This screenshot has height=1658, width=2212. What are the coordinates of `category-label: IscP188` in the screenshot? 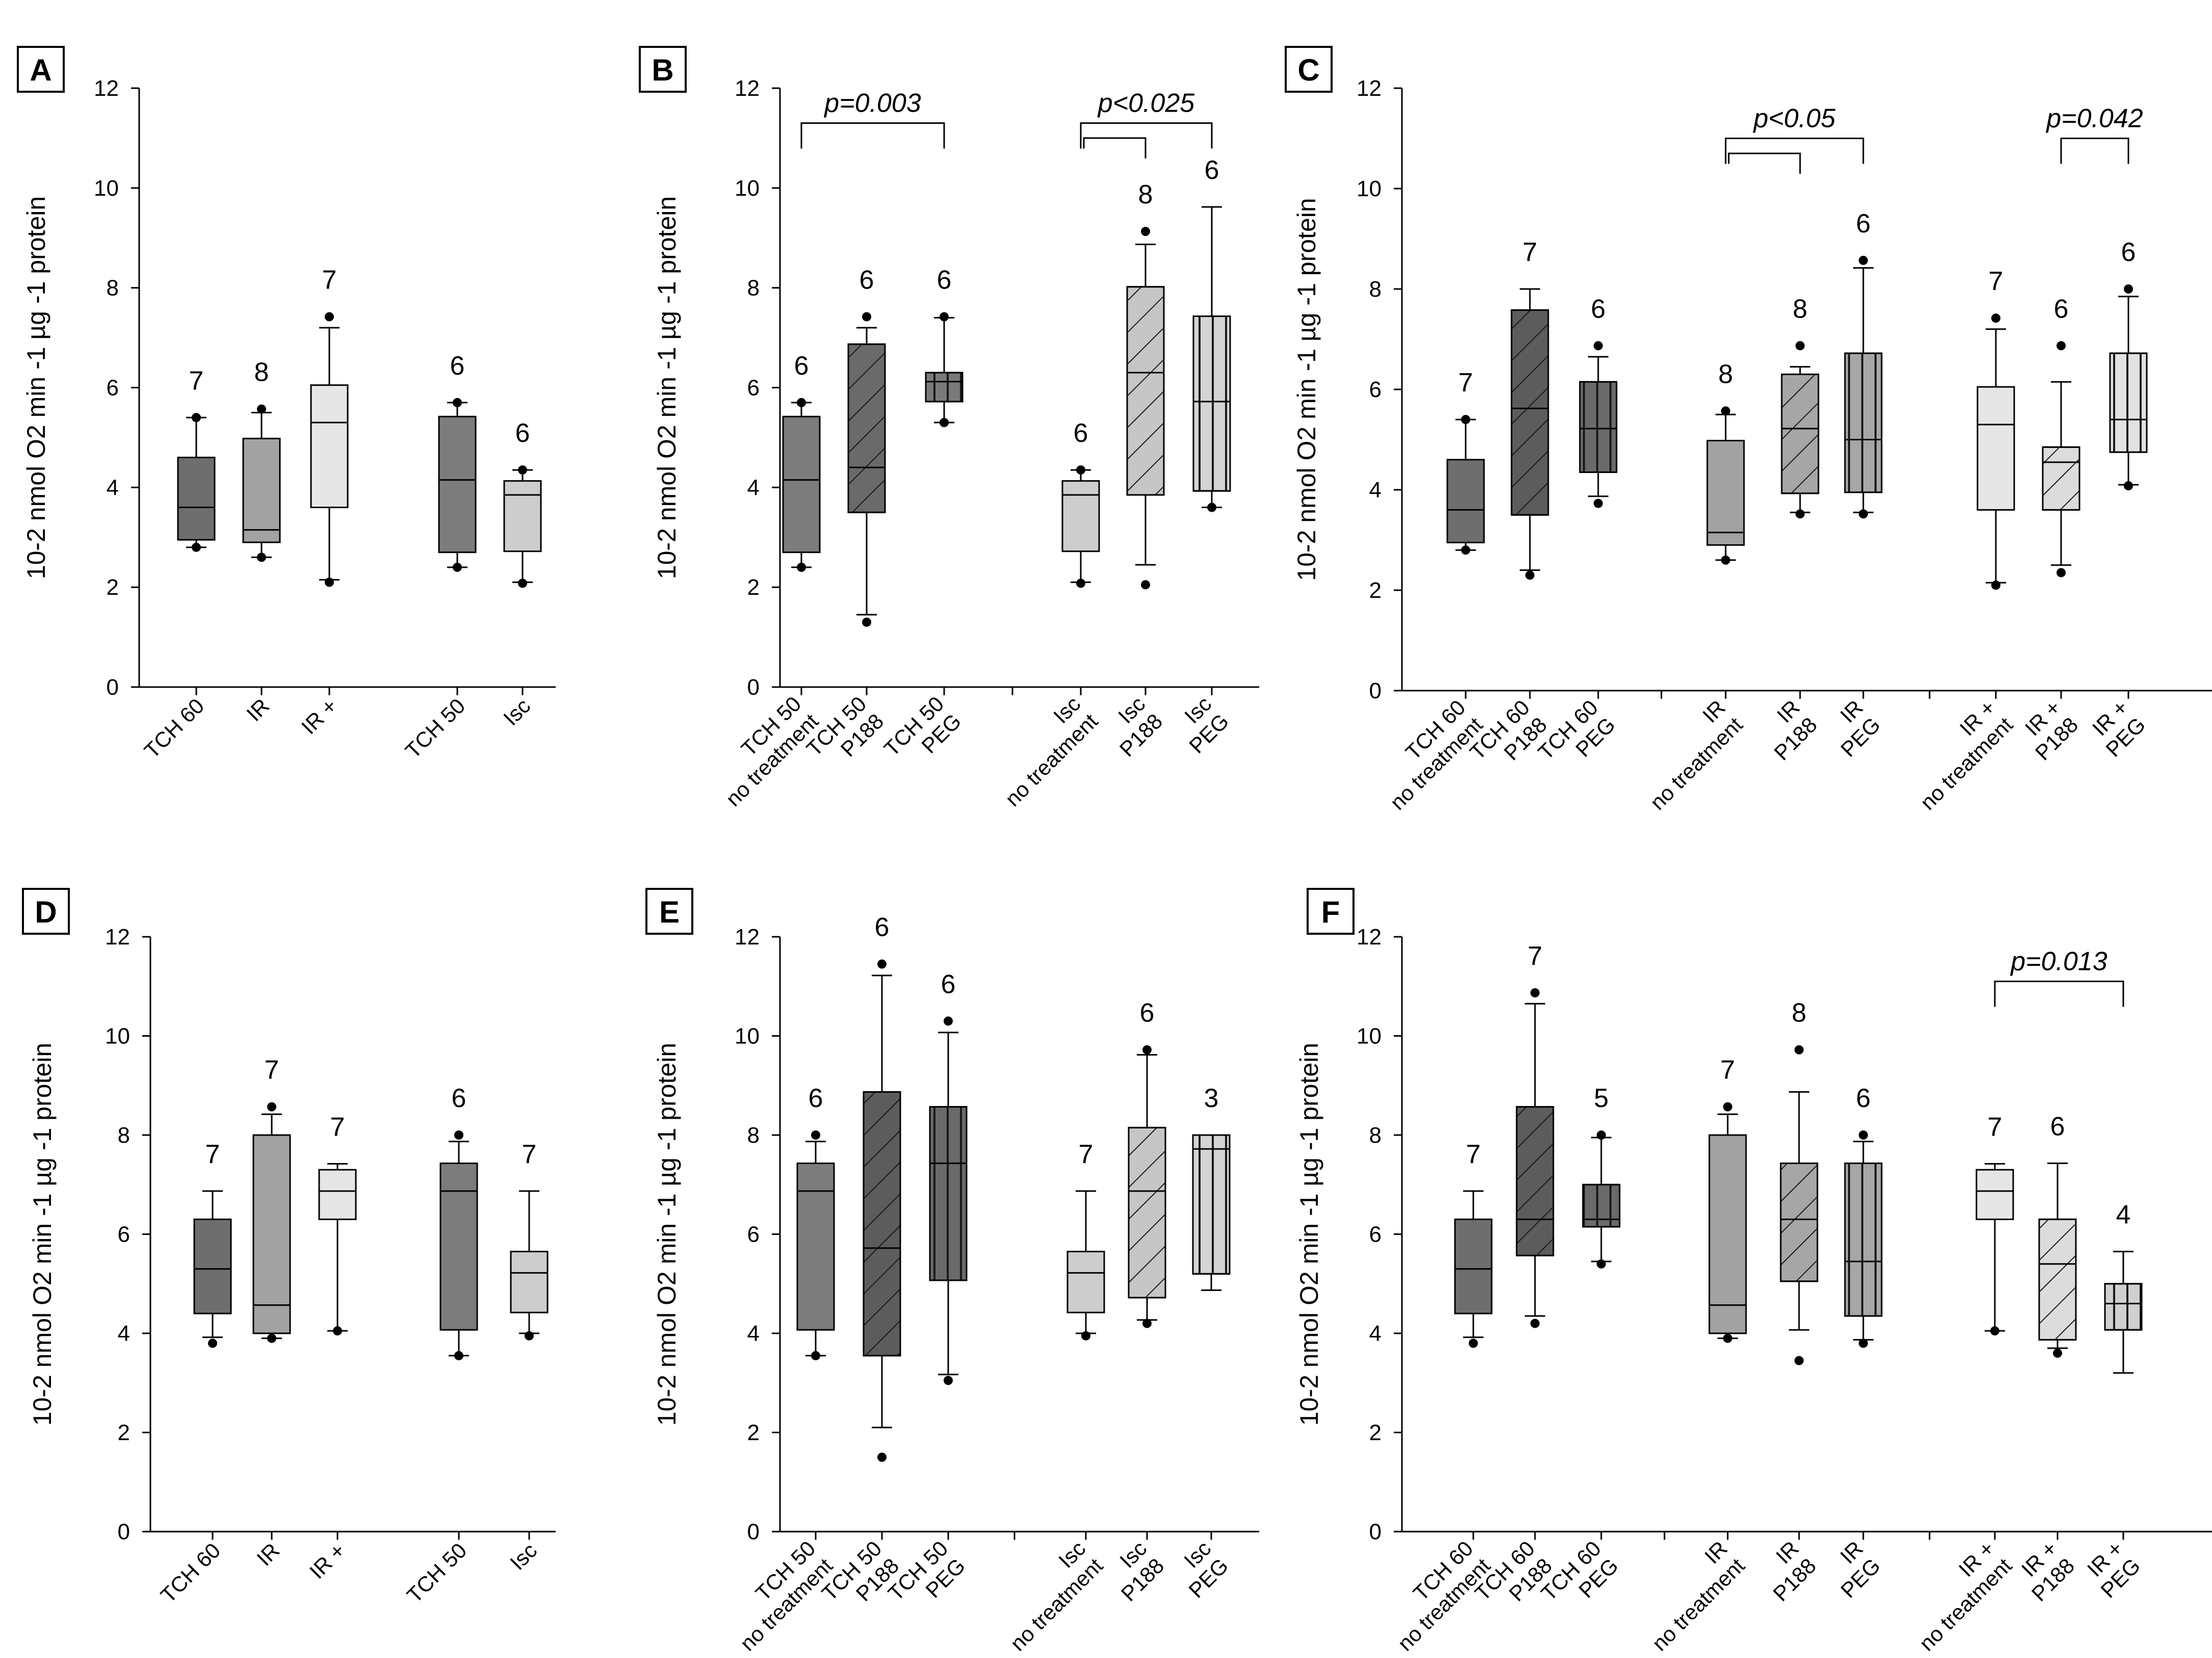 It's located at (1134, 1571).